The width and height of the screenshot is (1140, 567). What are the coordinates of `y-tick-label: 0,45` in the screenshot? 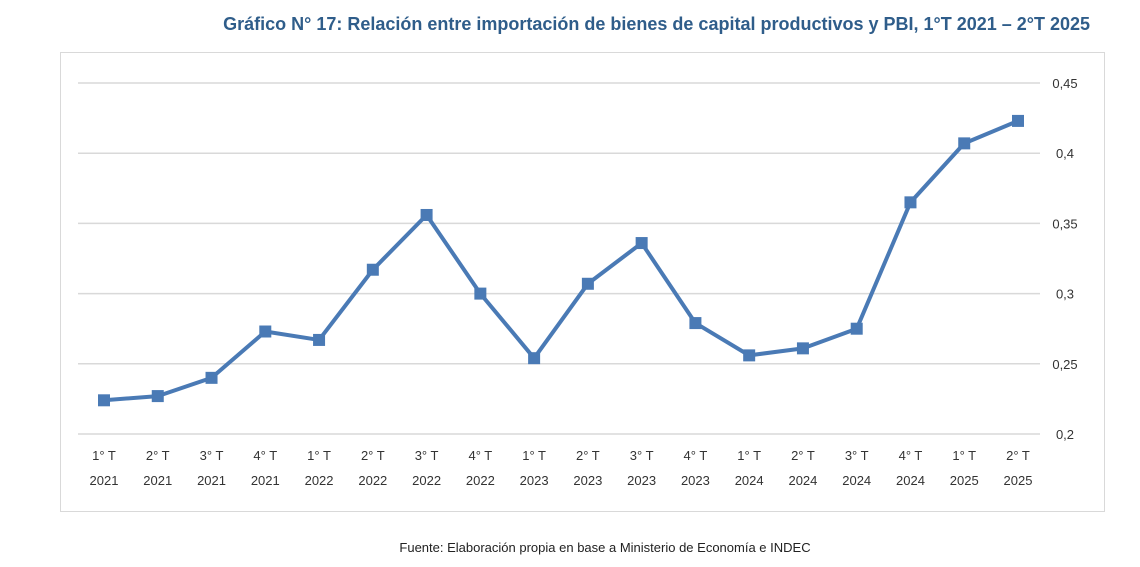 It's located at (1064, 83).